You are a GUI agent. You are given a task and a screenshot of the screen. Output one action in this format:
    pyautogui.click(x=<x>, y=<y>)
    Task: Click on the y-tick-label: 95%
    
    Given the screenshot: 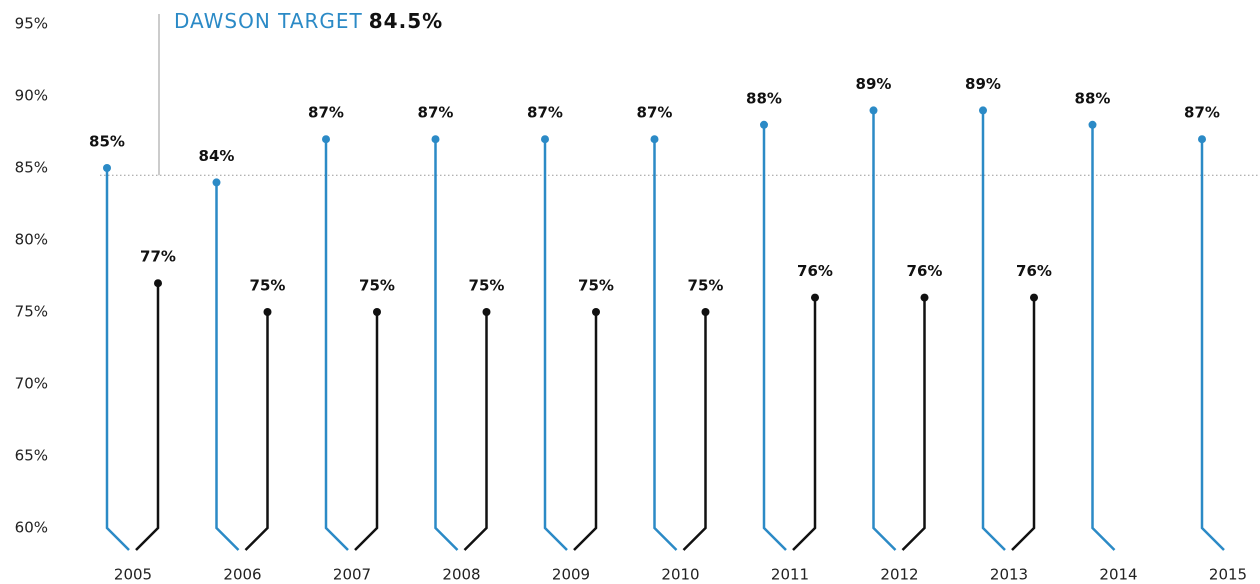 What is the action you would take?
    pyautogui.click(x=31, y=24)
    